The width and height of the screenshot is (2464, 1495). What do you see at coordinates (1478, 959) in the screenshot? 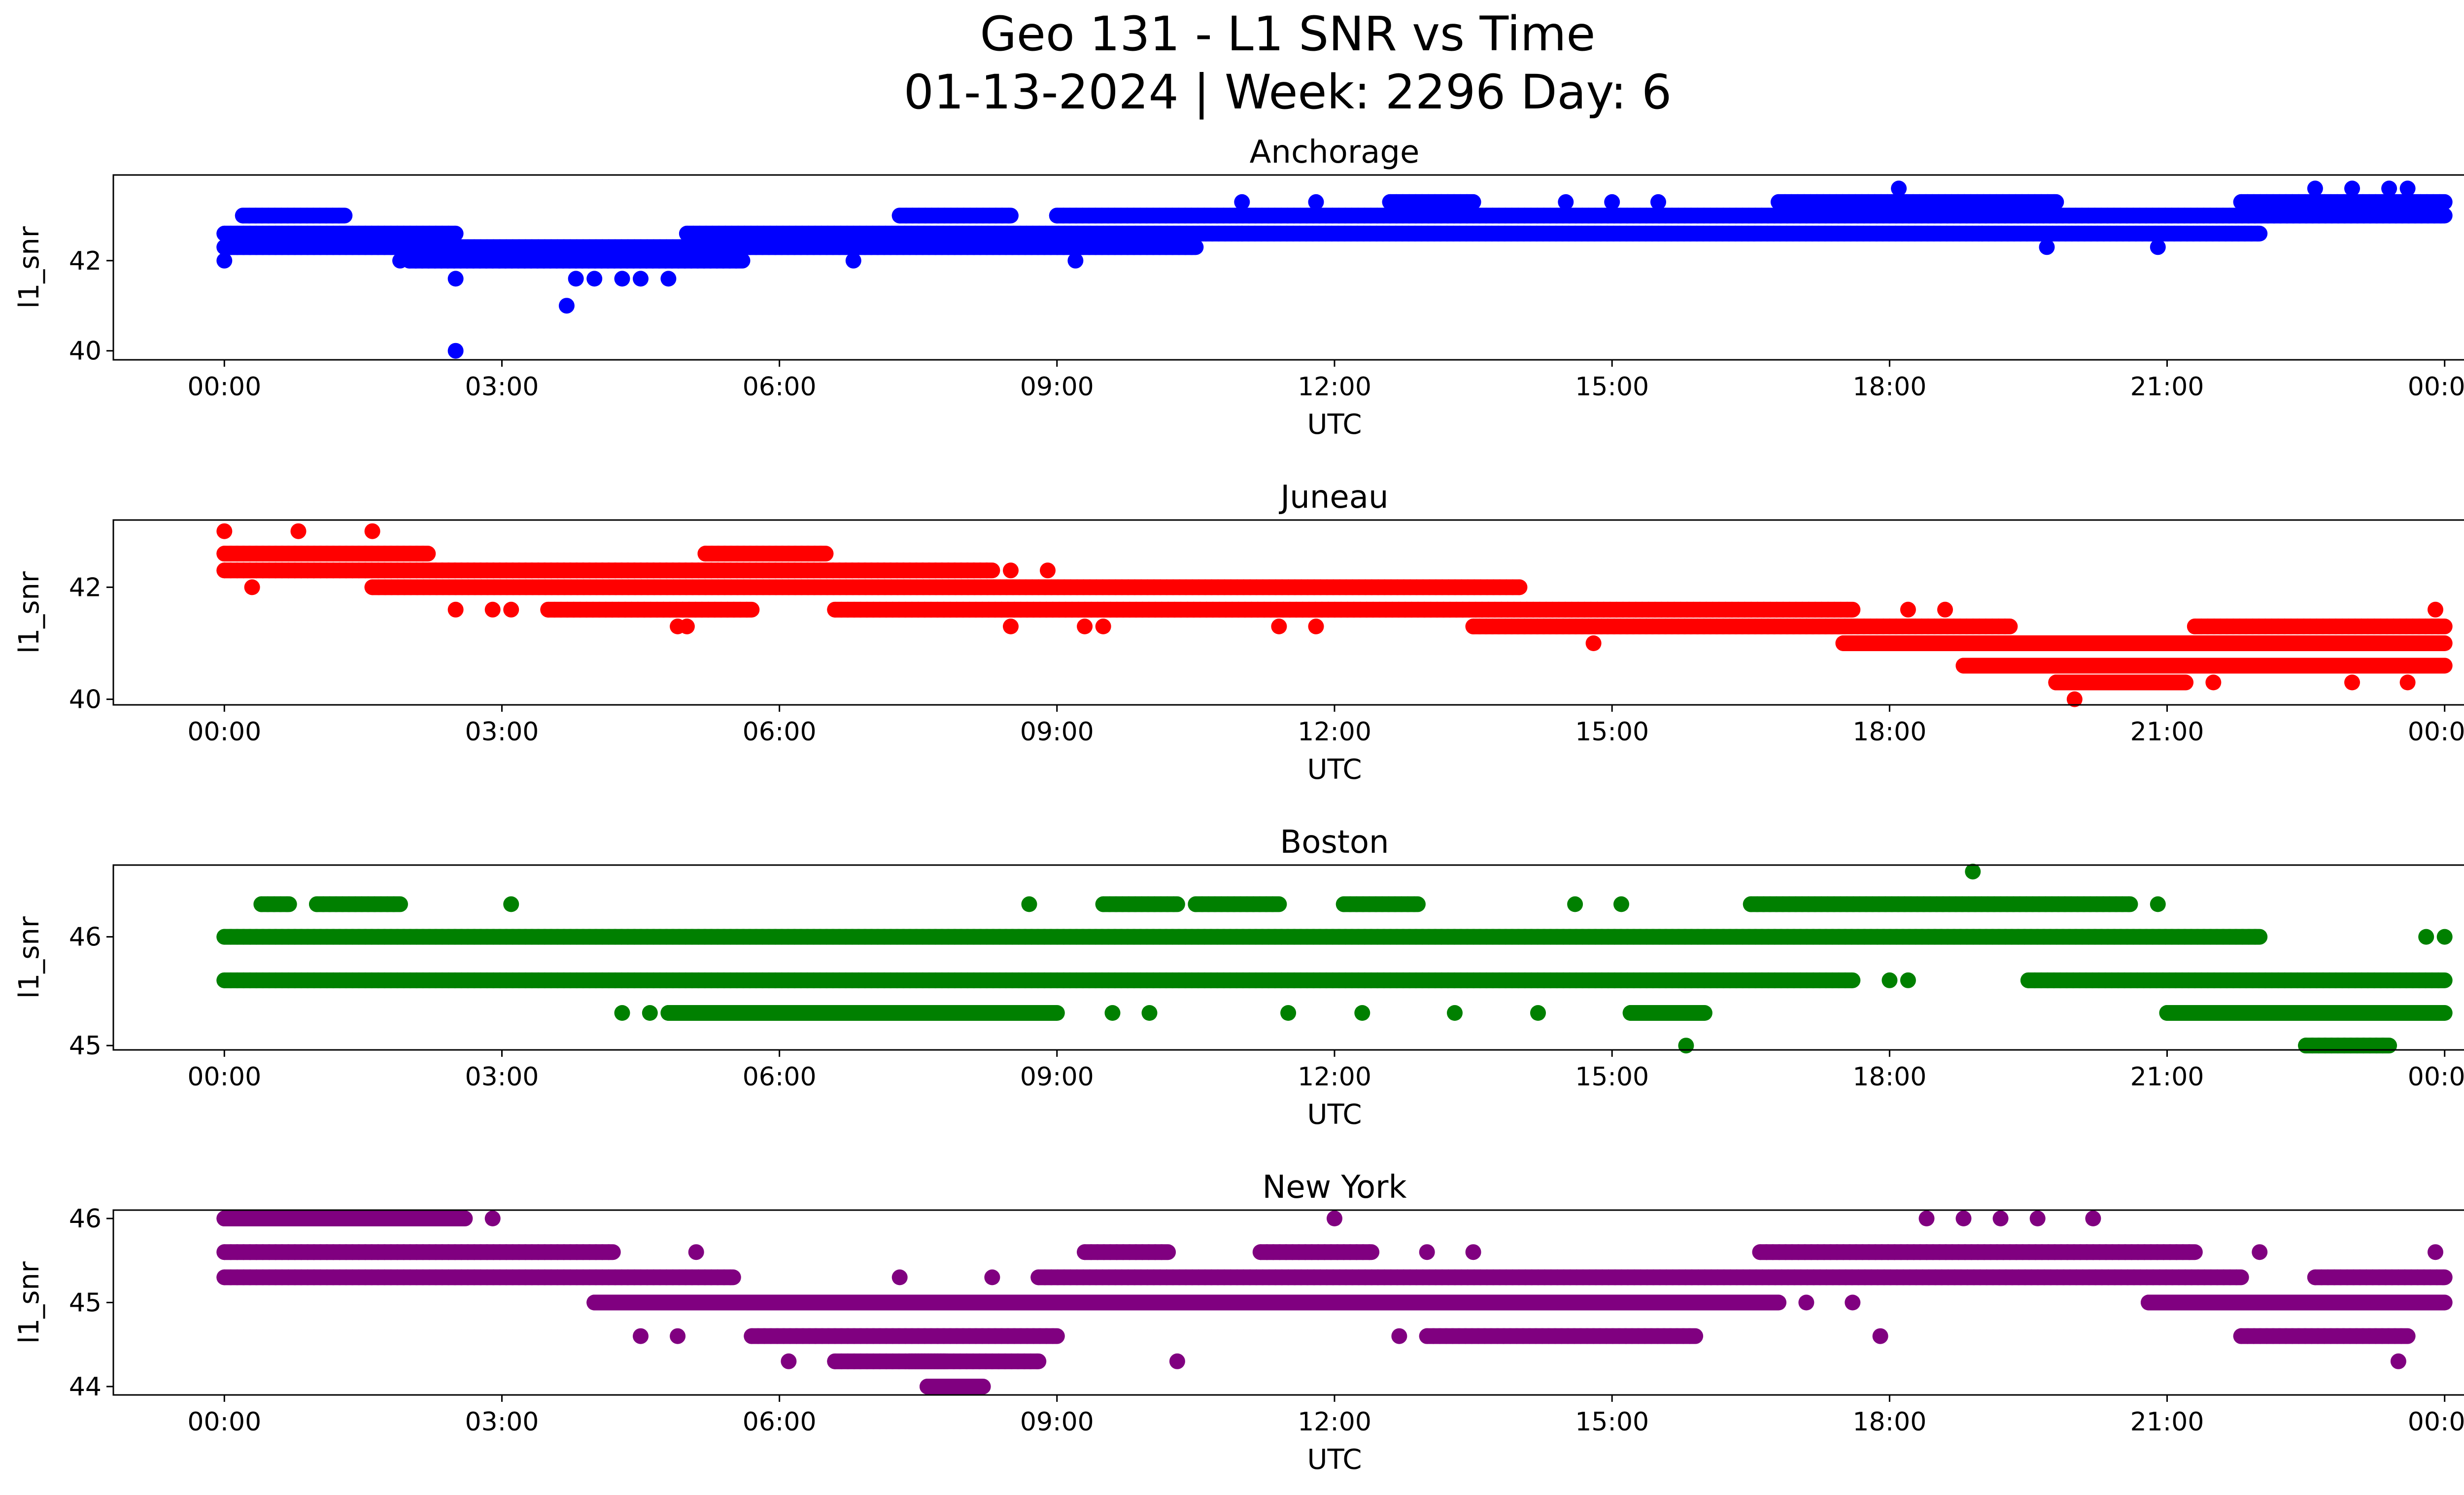
I see `data-points-boston` at bounding box center [1478, 959].